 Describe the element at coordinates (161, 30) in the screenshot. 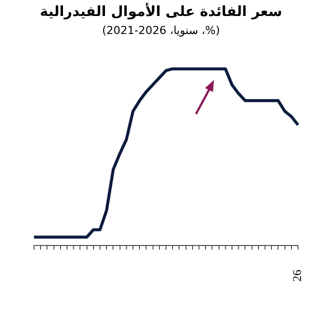

I see `chart-subtitle: (%، سنويا، 2026-2021)` at that location.